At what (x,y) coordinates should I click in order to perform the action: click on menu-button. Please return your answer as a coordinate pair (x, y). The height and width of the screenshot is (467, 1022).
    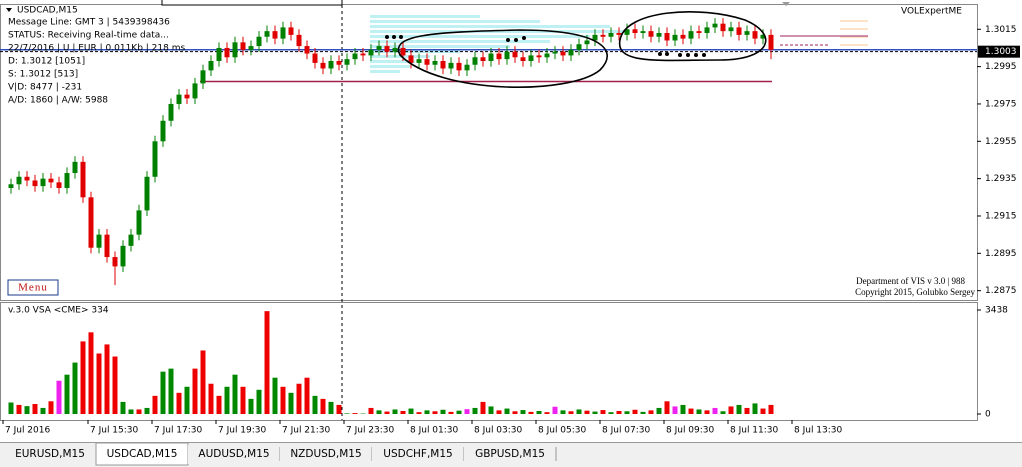
    Looking at the image, I should click on (33, 287).